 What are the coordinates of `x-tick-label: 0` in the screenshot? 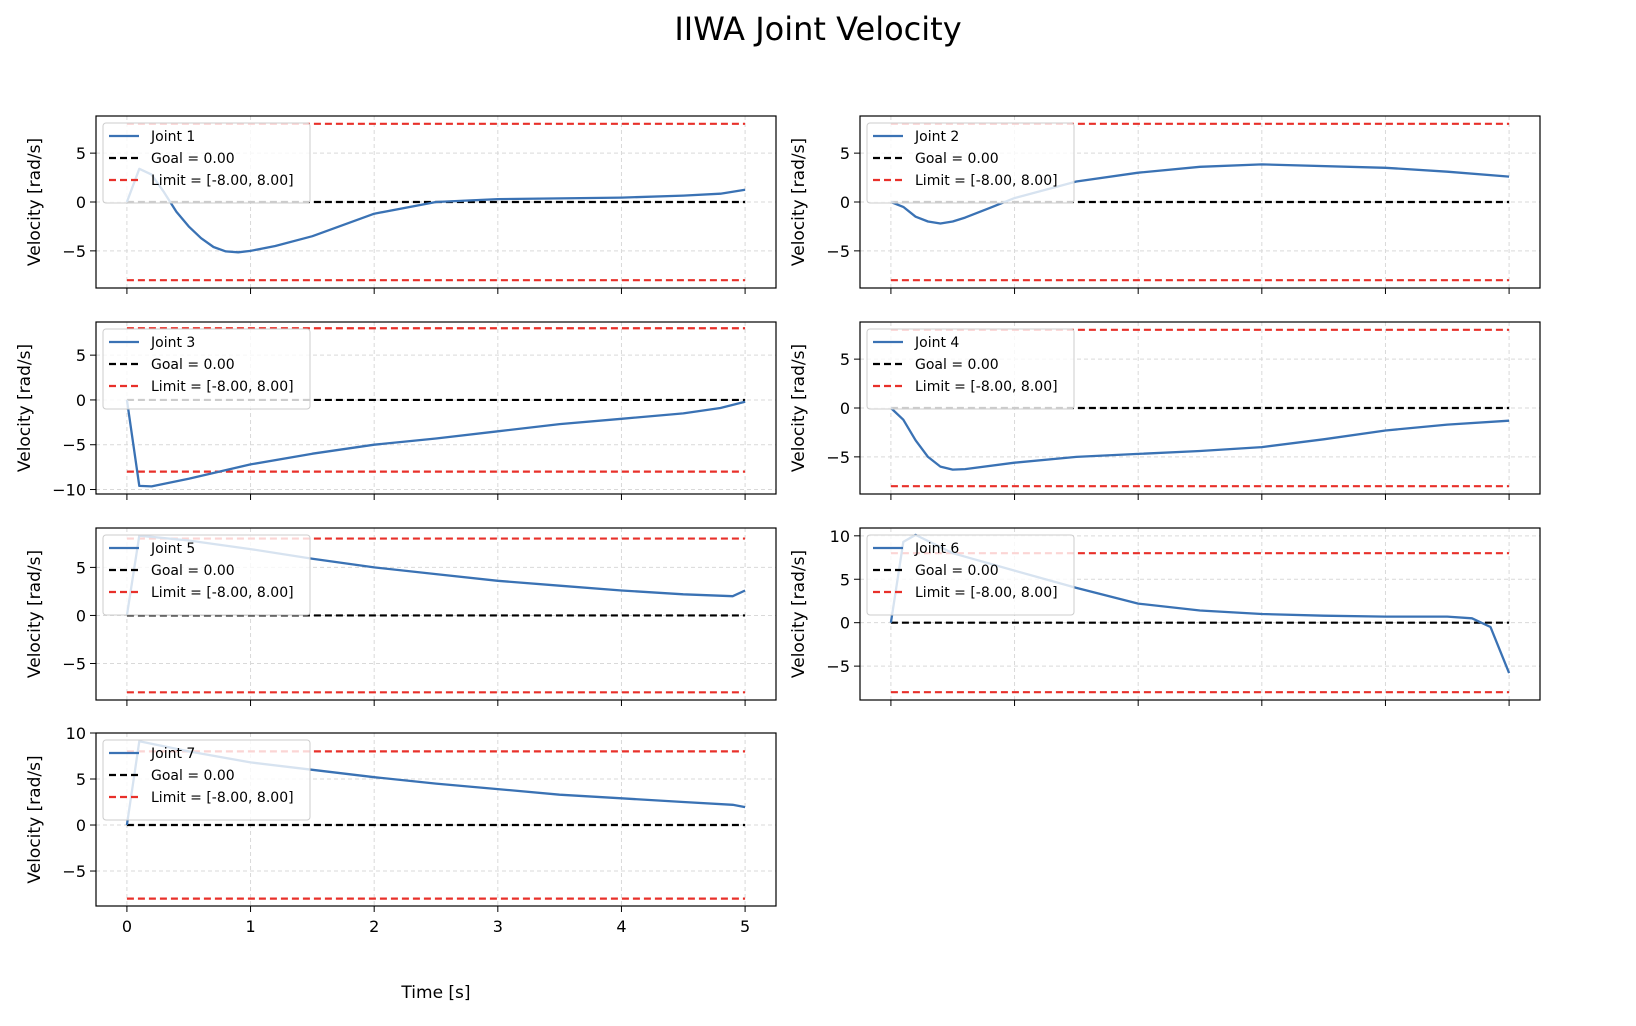 It's located at (127, 926).